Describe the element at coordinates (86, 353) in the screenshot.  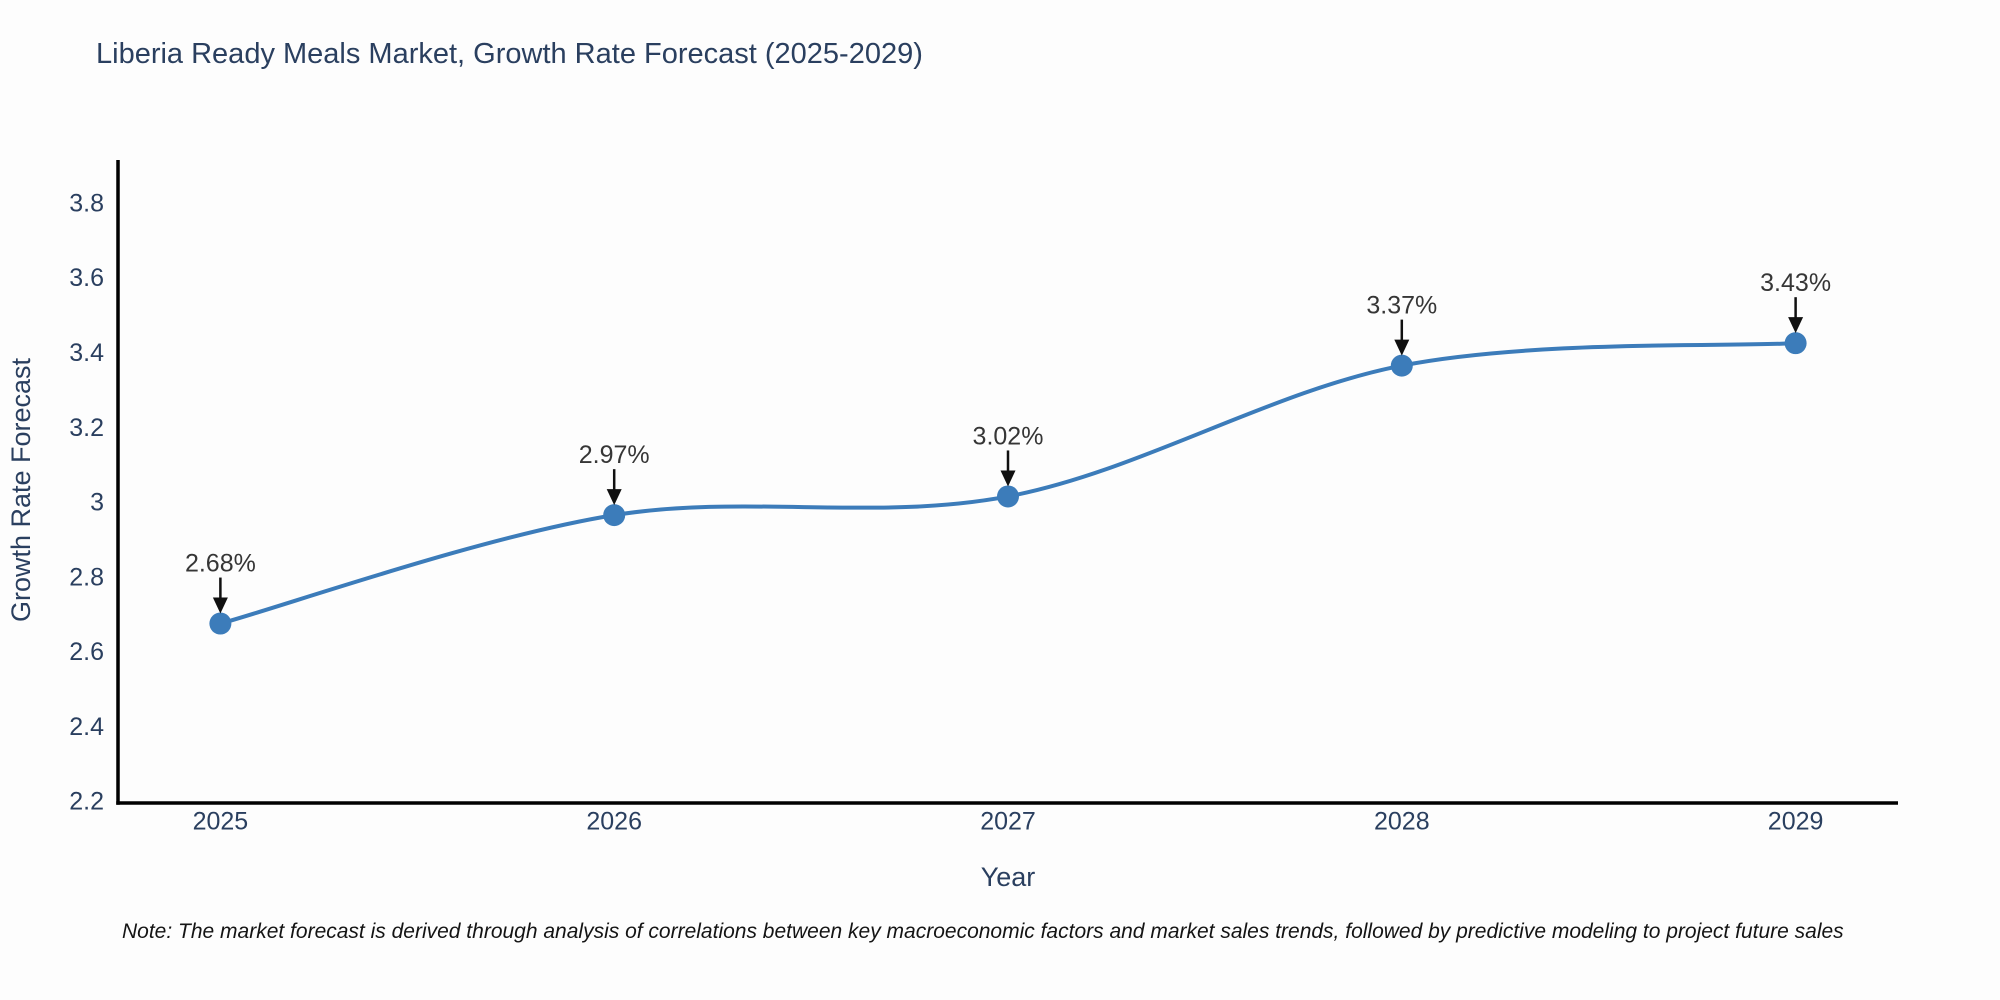
I see `y-tick-label: 3.4` at that location.